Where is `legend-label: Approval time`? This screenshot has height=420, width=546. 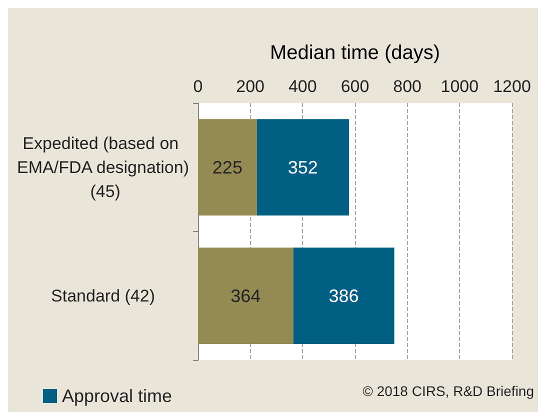 legend-label: Approval time is located at coordinates (117, 396).